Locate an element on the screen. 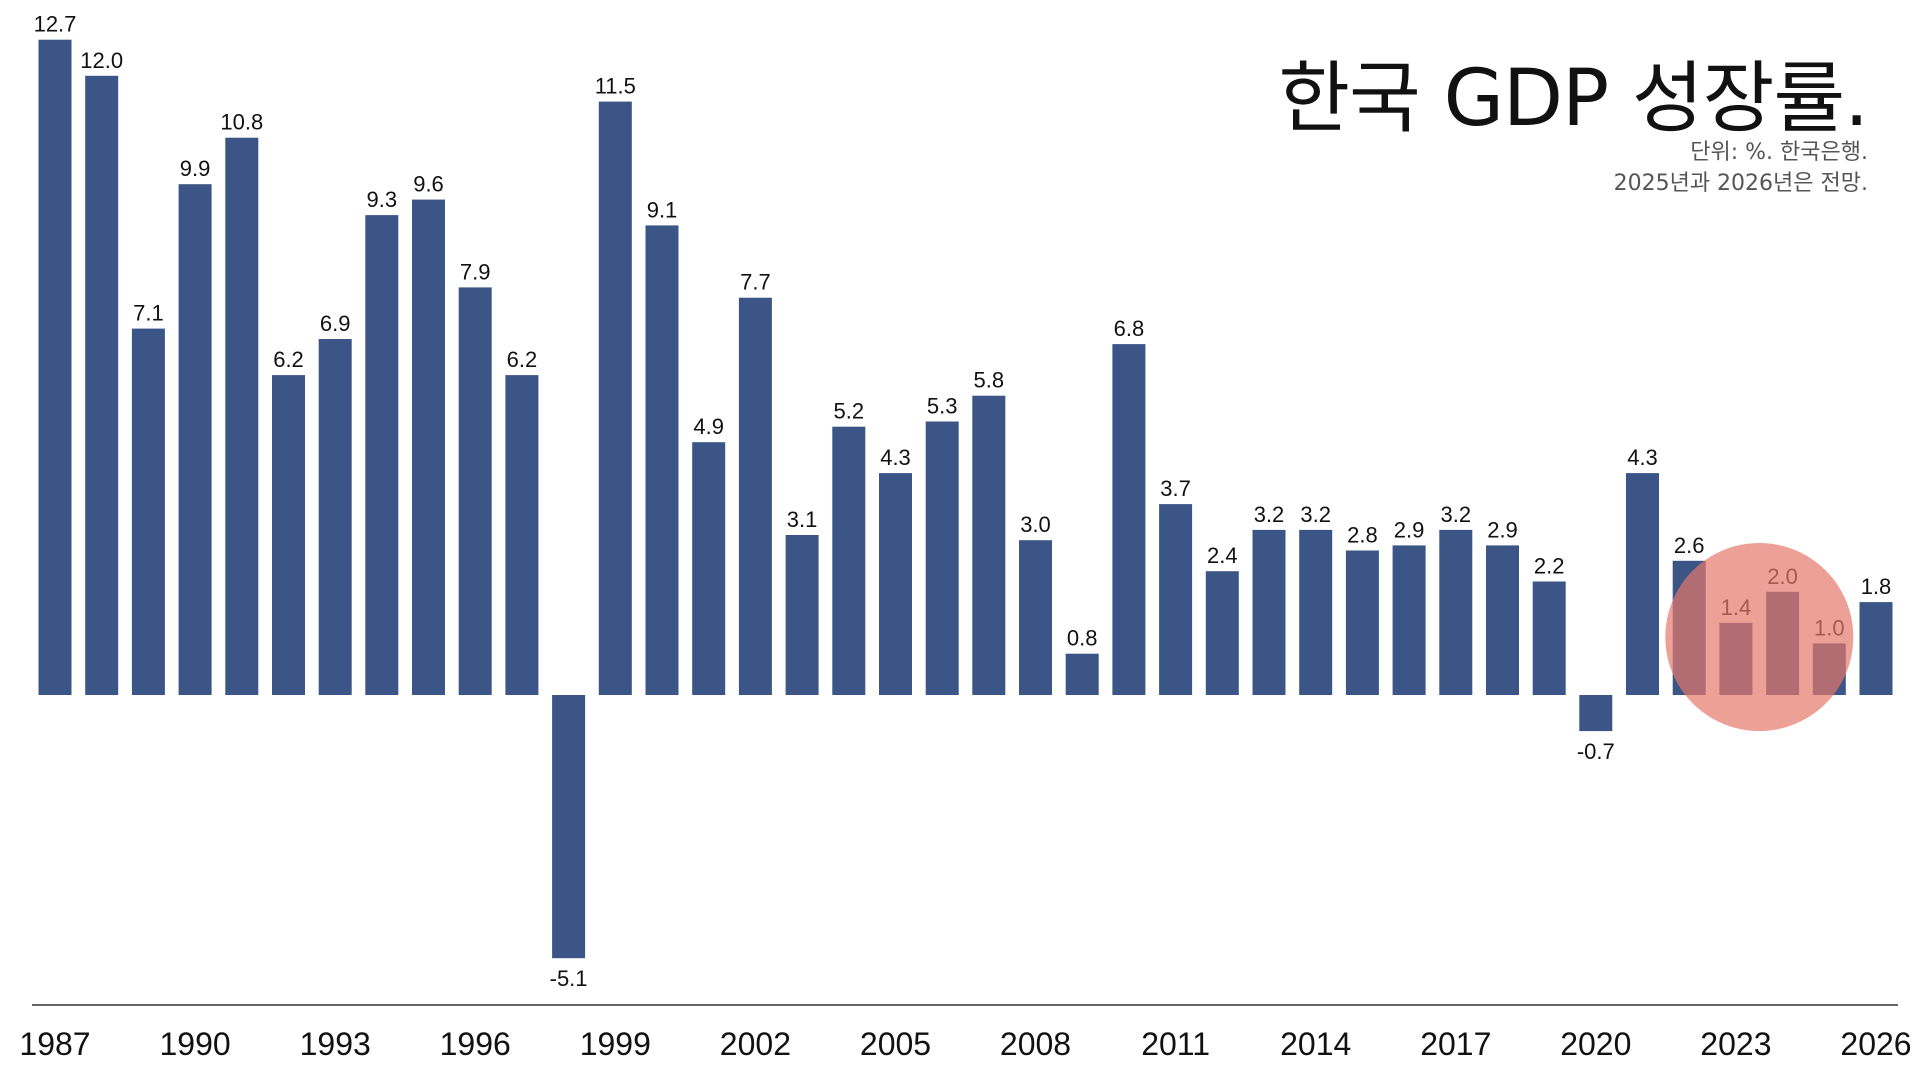  bar-2008 is located at coordinates (1035, 617).